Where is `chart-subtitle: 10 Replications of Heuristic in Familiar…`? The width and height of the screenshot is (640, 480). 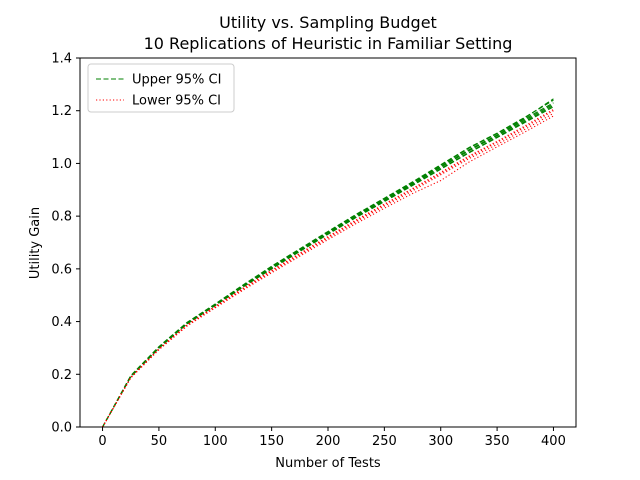
chart-subtitle: 10 Replications of Heuristic in Familiar… is located at coordinates (328, 43).